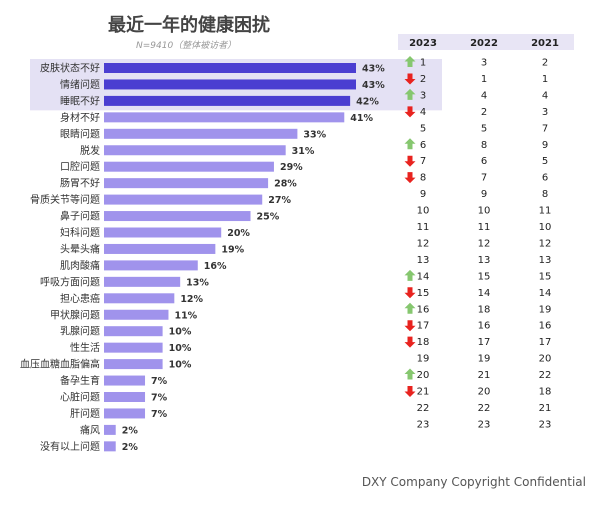 The width and height of the screenshot is (604, 506). What do you see at coordinates (303, 151) in the screenshot?
I see `value-label: 31%` at bounding box center [303, 151].